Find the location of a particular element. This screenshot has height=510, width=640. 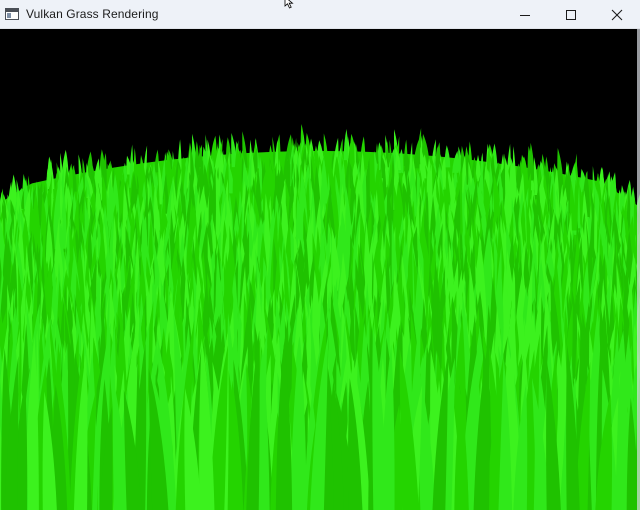

title-bar: Vulkan Grass Rendering is located at coordinates (320, 14).